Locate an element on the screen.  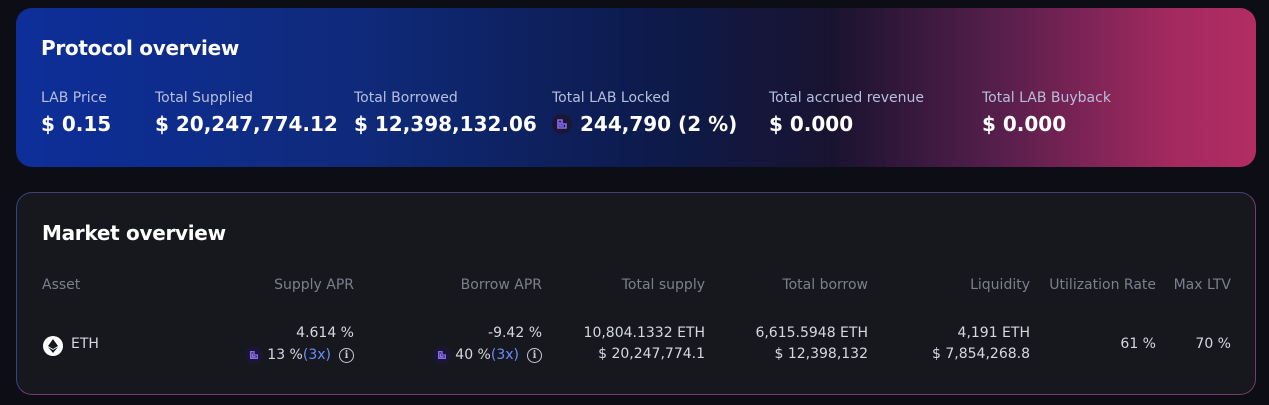
header-borrow-apr: Borrow APR is located at coordinates (501, 285).